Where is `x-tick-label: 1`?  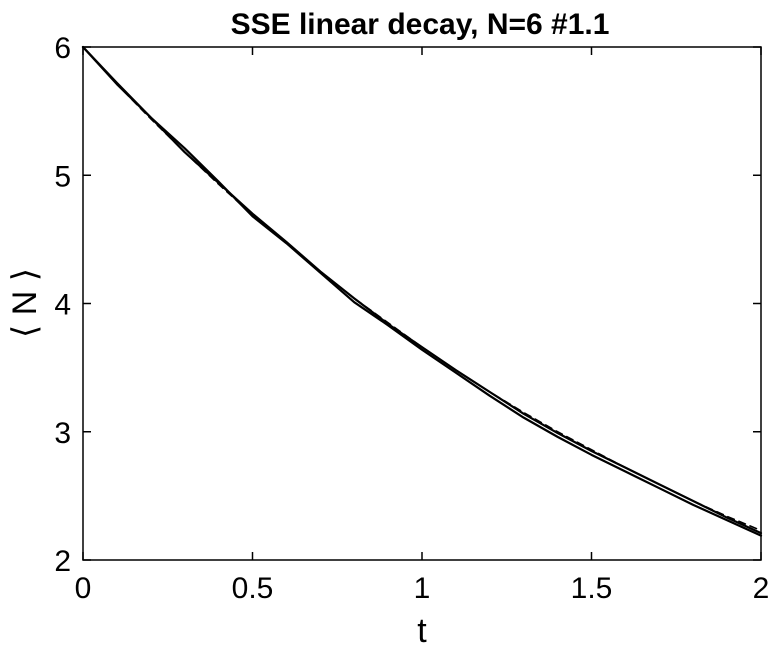
x-tick-label: 1 is located at coordinates (422, 588).